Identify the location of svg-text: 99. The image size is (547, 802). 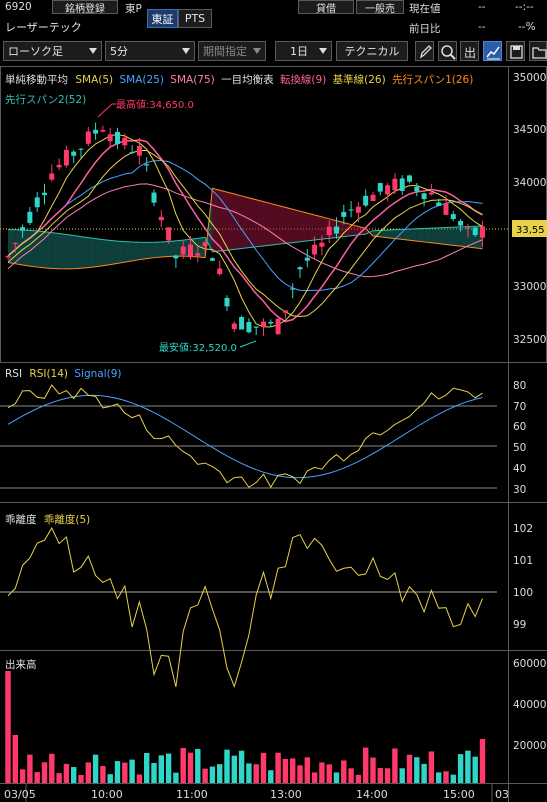
(519, 625).